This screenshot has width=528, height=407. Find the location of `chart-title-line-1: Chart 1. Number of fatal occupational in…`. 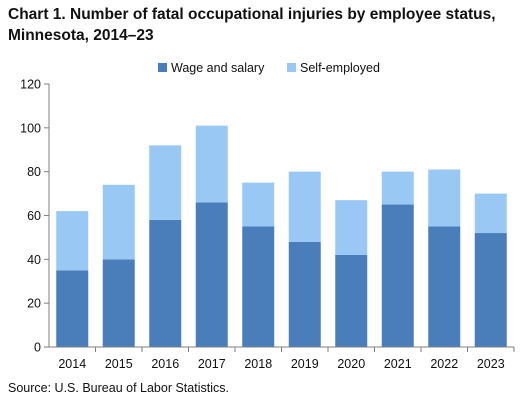

chart-title-line-1: Chart 1. Number of fatal occupational in… is located at coordinates (252, 14).